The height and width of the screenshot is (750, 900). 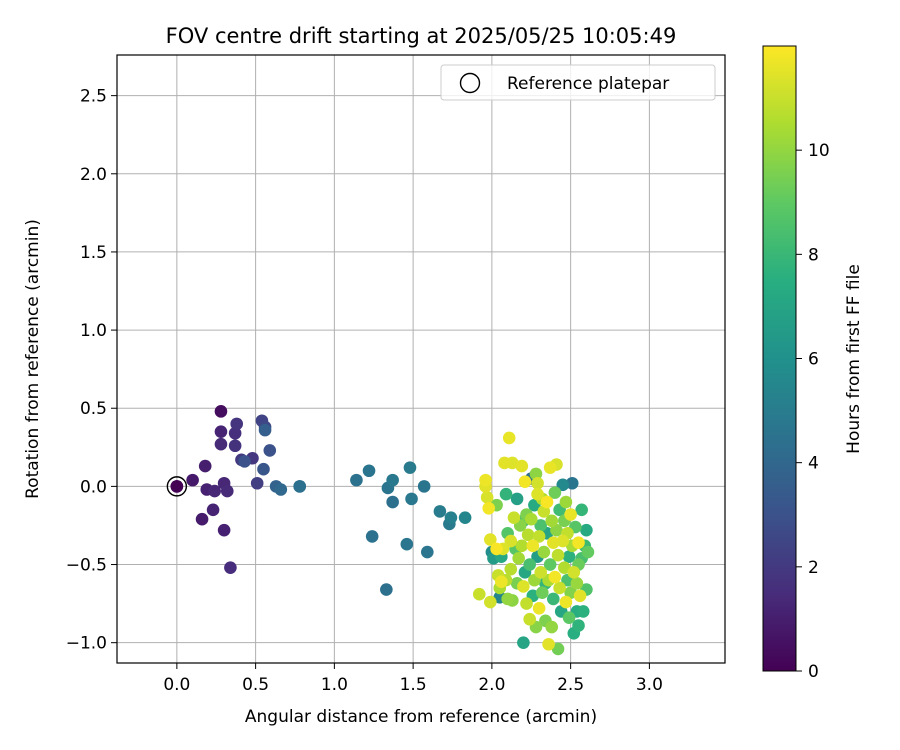 I want to click on colorbar-gradient, so click(x=779, y=358).